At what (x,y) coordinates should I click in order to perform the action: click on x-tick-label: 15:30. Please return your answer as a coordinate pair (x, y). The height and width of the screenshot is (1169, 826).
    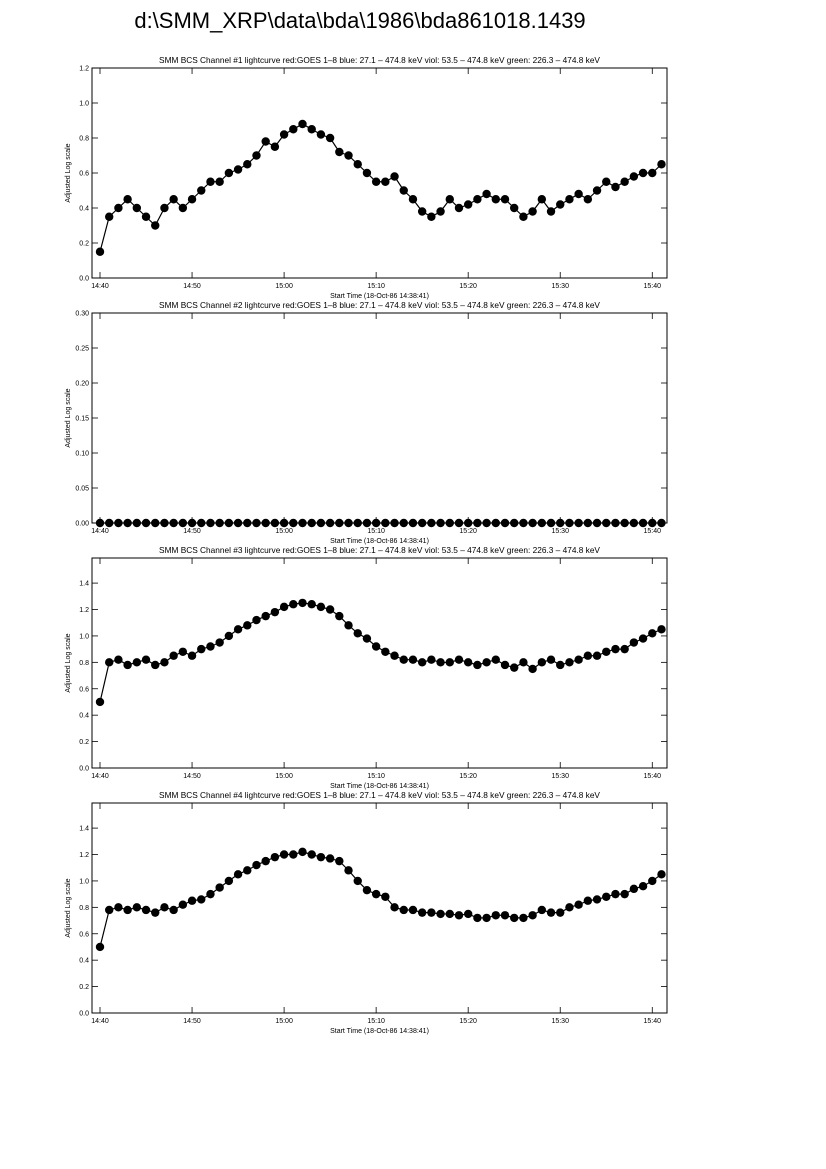
    Looking at the image, I should click on (560, 531).